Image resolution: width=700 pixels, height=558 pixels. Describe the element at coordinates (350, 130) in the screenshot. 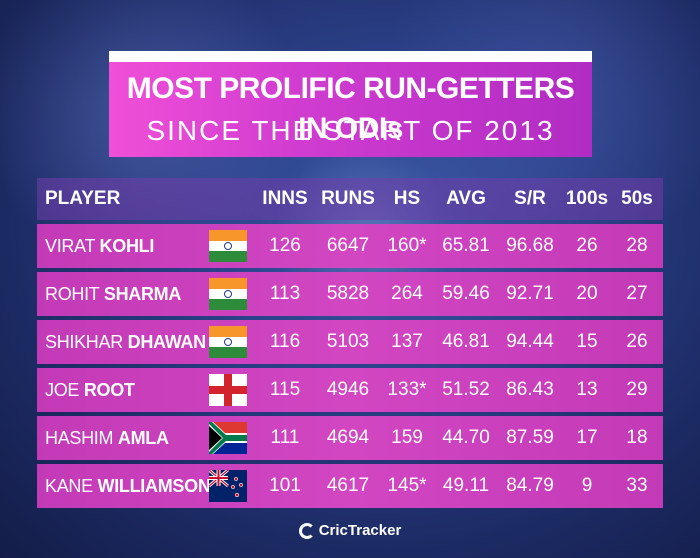

I see `title-subtitle: SINCE THE START OF 2013` at that location.